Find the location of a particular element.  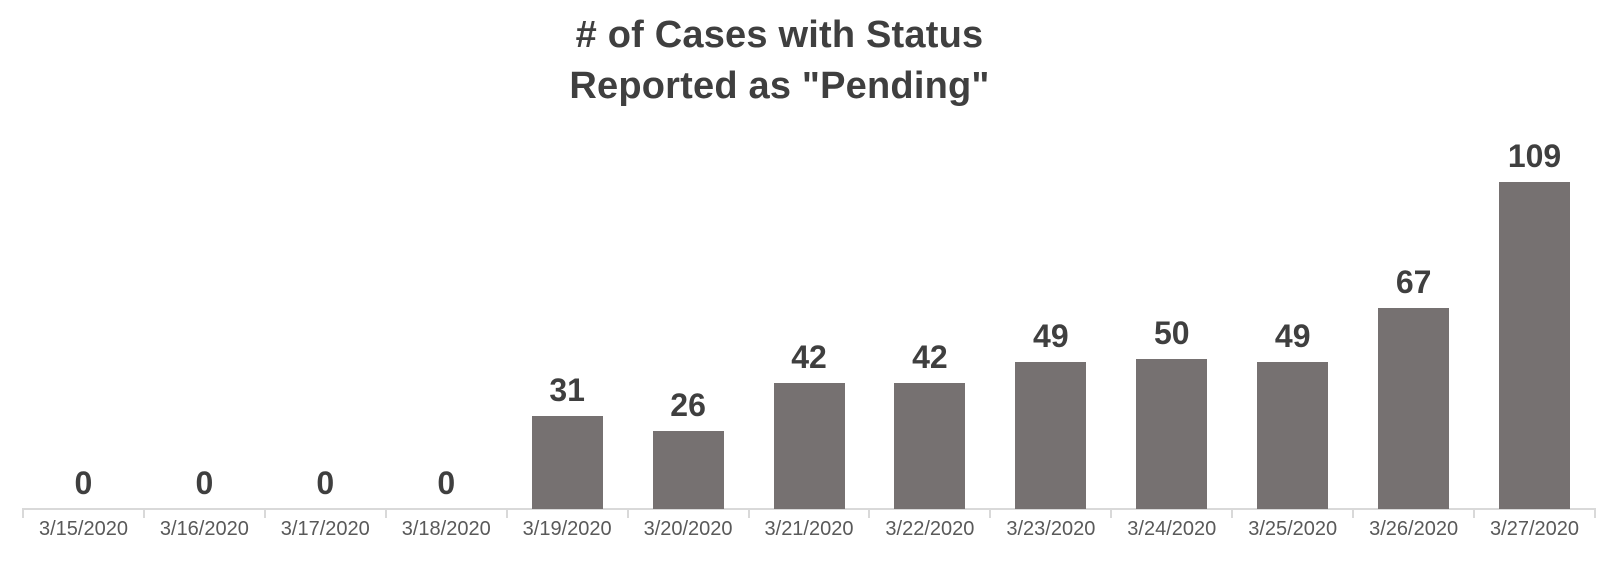

bar-3/27/2020 is located at coordinates (1535, 345).